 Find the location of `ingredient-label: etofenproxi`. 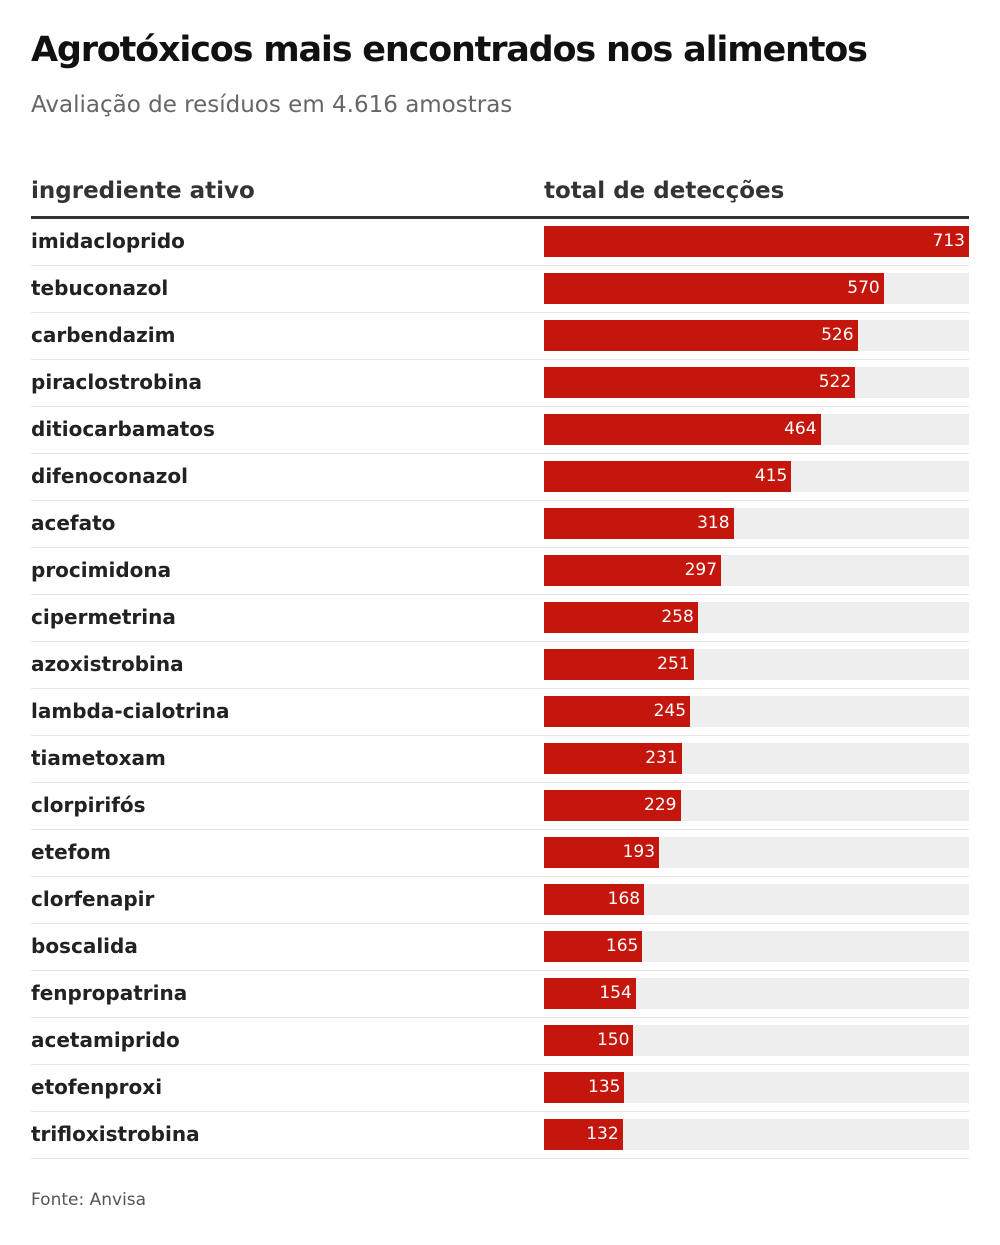

ingredient-label: etofenproxi is located at coordinates (97, 1087).